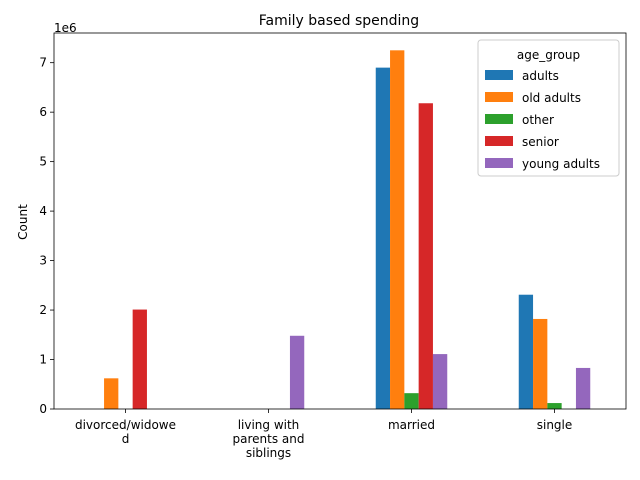  What do you see at coordinates (540, 76) in the screenshot?
I see `legend-label: adults` at bounding box center [540, 76].